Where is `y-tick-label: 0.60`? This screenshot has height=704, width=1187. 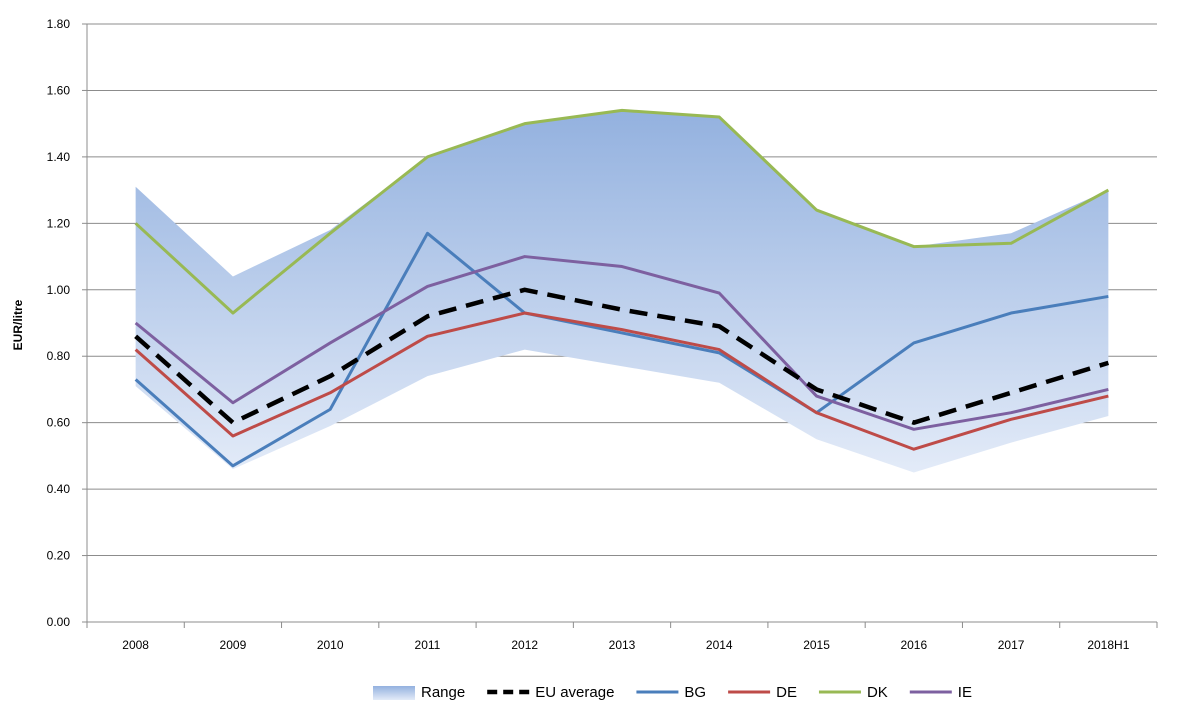
y-tick-label: 0.60 is located at coordinates (59, 423).